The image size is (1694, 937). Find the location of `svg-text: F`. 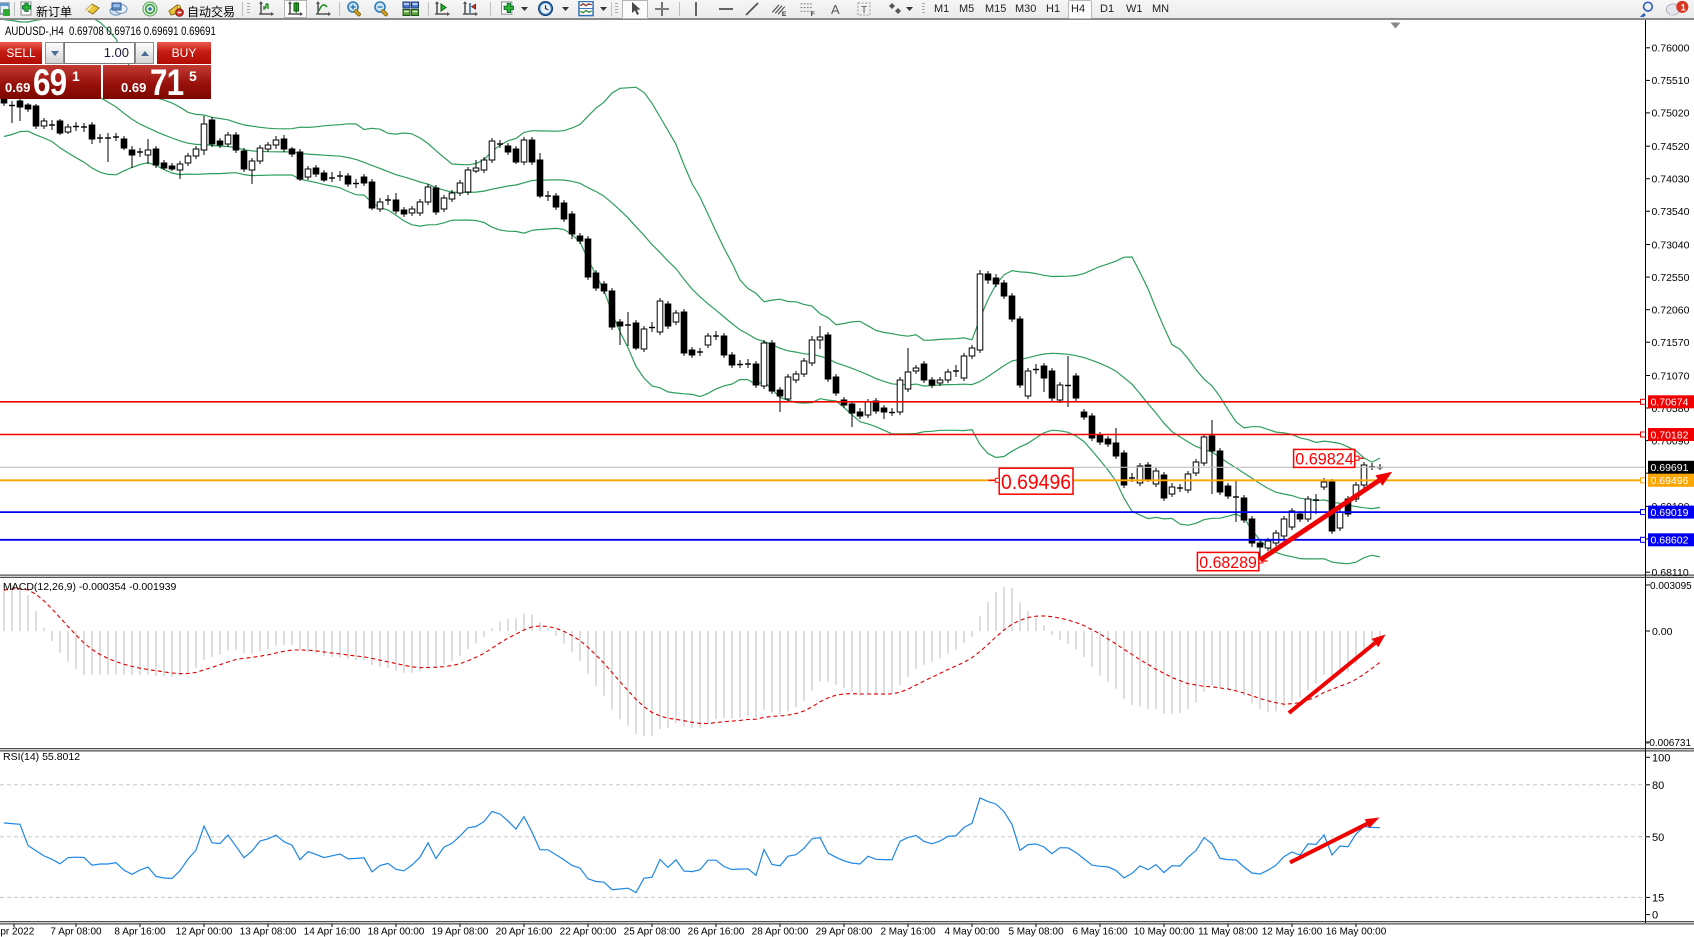

svg-text: F is located at coordinates (813, 14).